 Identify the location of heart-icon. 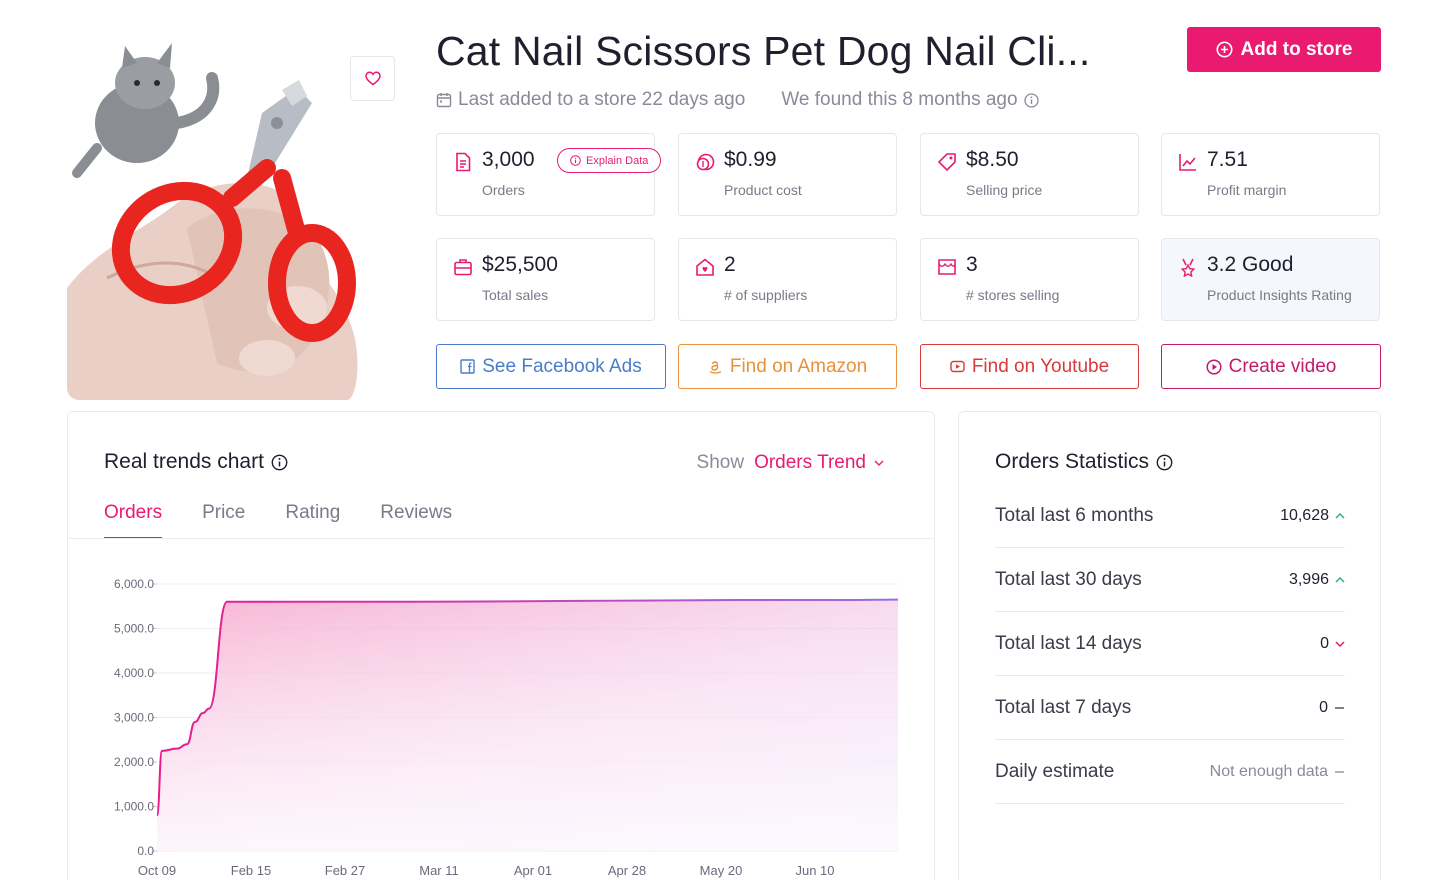
(372, 78).